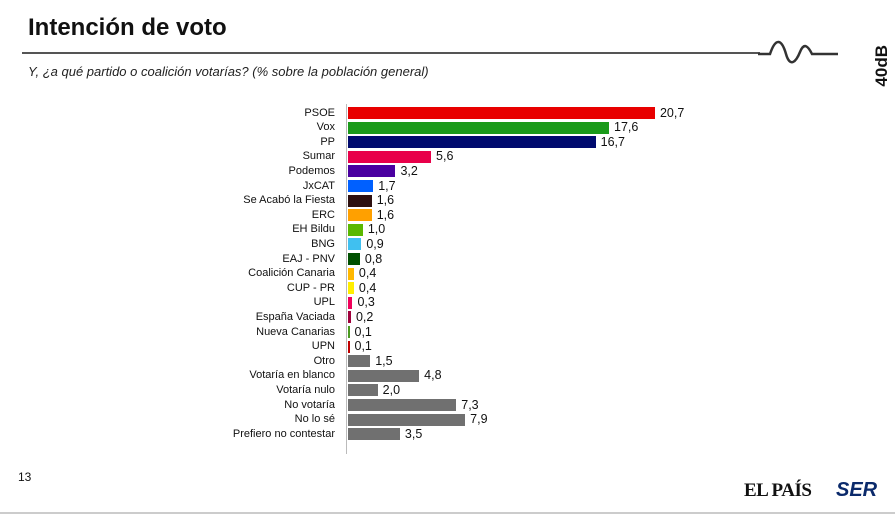 The height and width of the screenshot is (516, 895). What do you see at coordinates (289, 200) in the screenshot?
I see `category-label: Se Acabó la Fiesta` at bounding box center [289, 200].